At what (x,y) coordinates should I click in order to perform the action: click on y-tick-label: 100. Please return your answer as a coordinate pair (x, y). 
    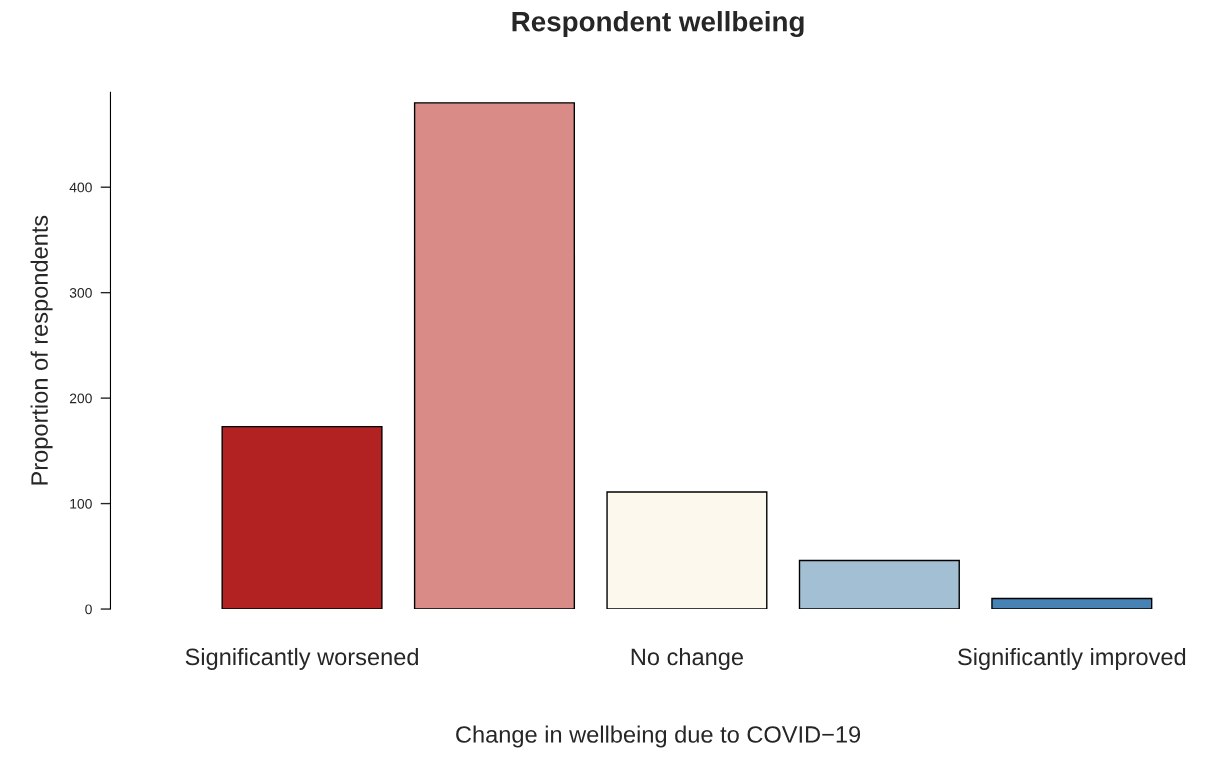
    Looking at the image, I should click on (81, 503).